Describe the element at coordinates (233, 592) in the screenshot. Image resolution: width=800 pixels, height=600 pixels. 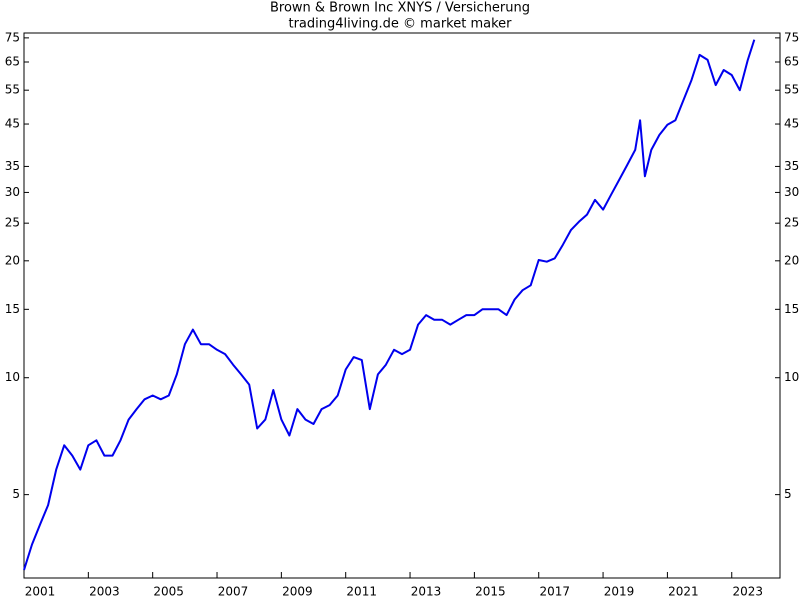
I see `x-tick-label: 2007` at that location.